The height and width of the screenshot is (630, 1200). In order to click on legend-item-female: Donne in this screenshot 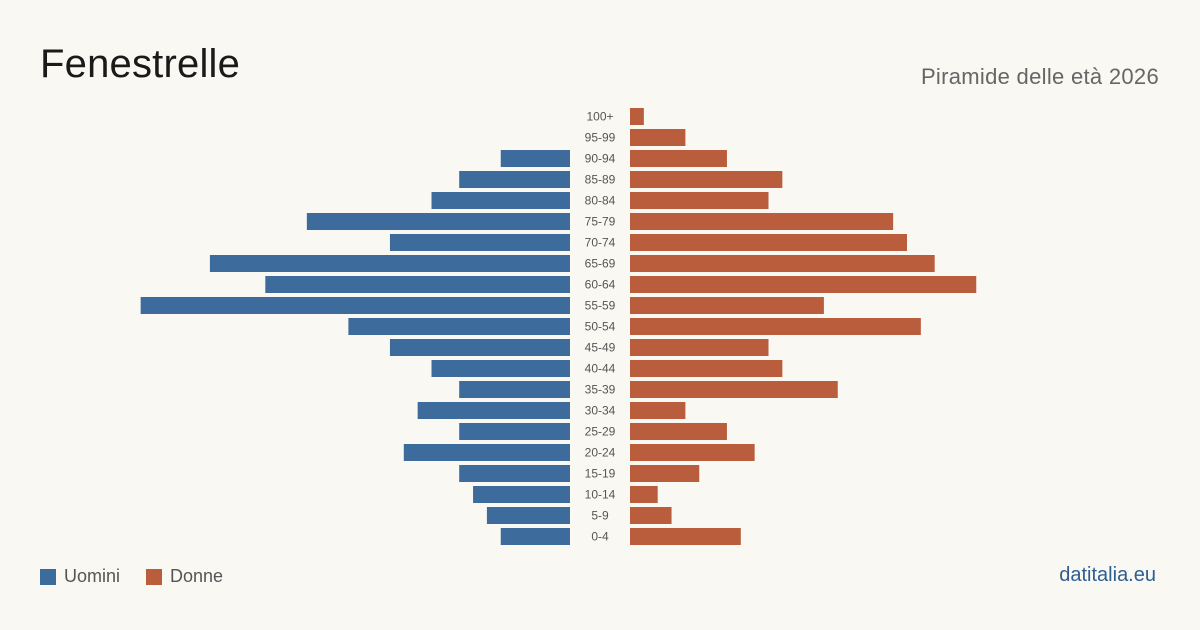, I will do `click(184, 576)`.